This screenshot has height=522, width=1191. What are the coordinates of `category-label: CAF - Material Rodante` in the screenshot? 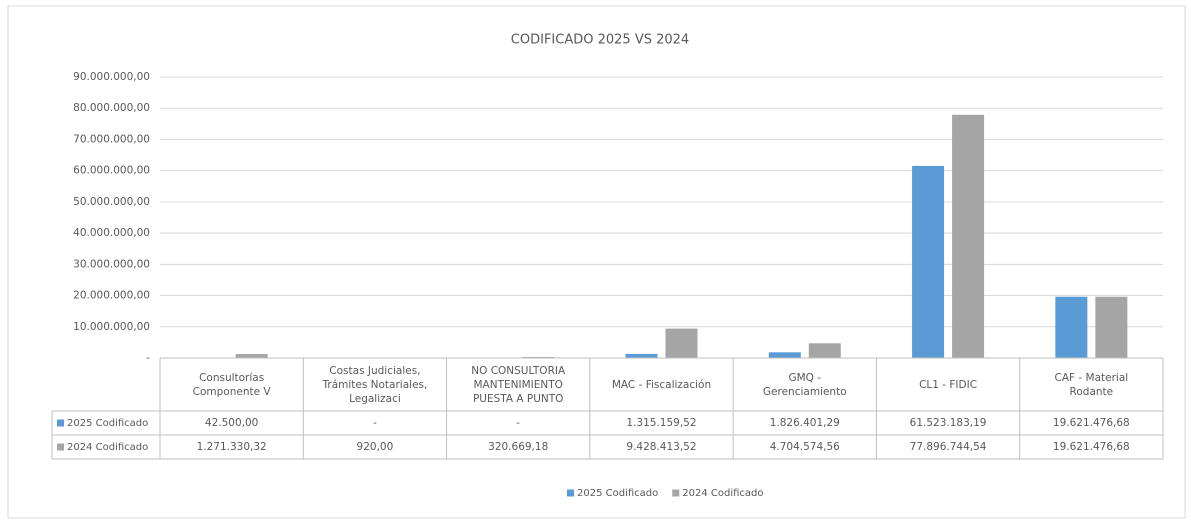 It's located at (1091, 384).